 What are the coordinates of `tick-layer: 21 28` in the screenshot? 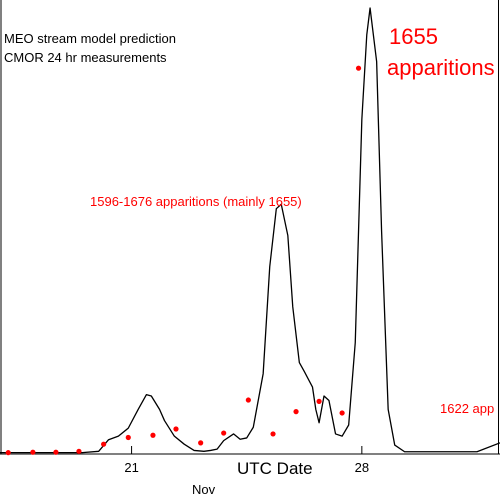 It's located at (246, 460).